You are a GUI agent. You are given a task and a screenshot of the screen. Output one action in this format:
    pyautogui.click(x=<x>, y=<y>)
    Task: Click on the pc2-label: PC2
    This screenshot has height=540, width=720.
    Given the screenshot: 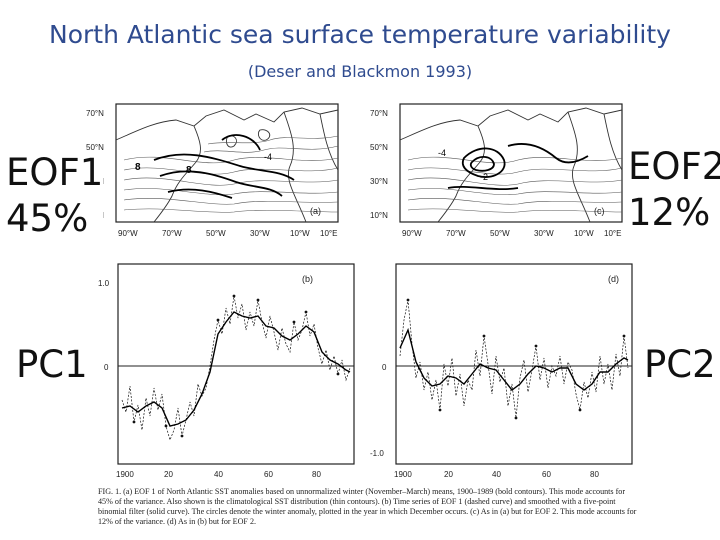 What is the action you would take?
    pyautogui.click(x=680, y=365)
    